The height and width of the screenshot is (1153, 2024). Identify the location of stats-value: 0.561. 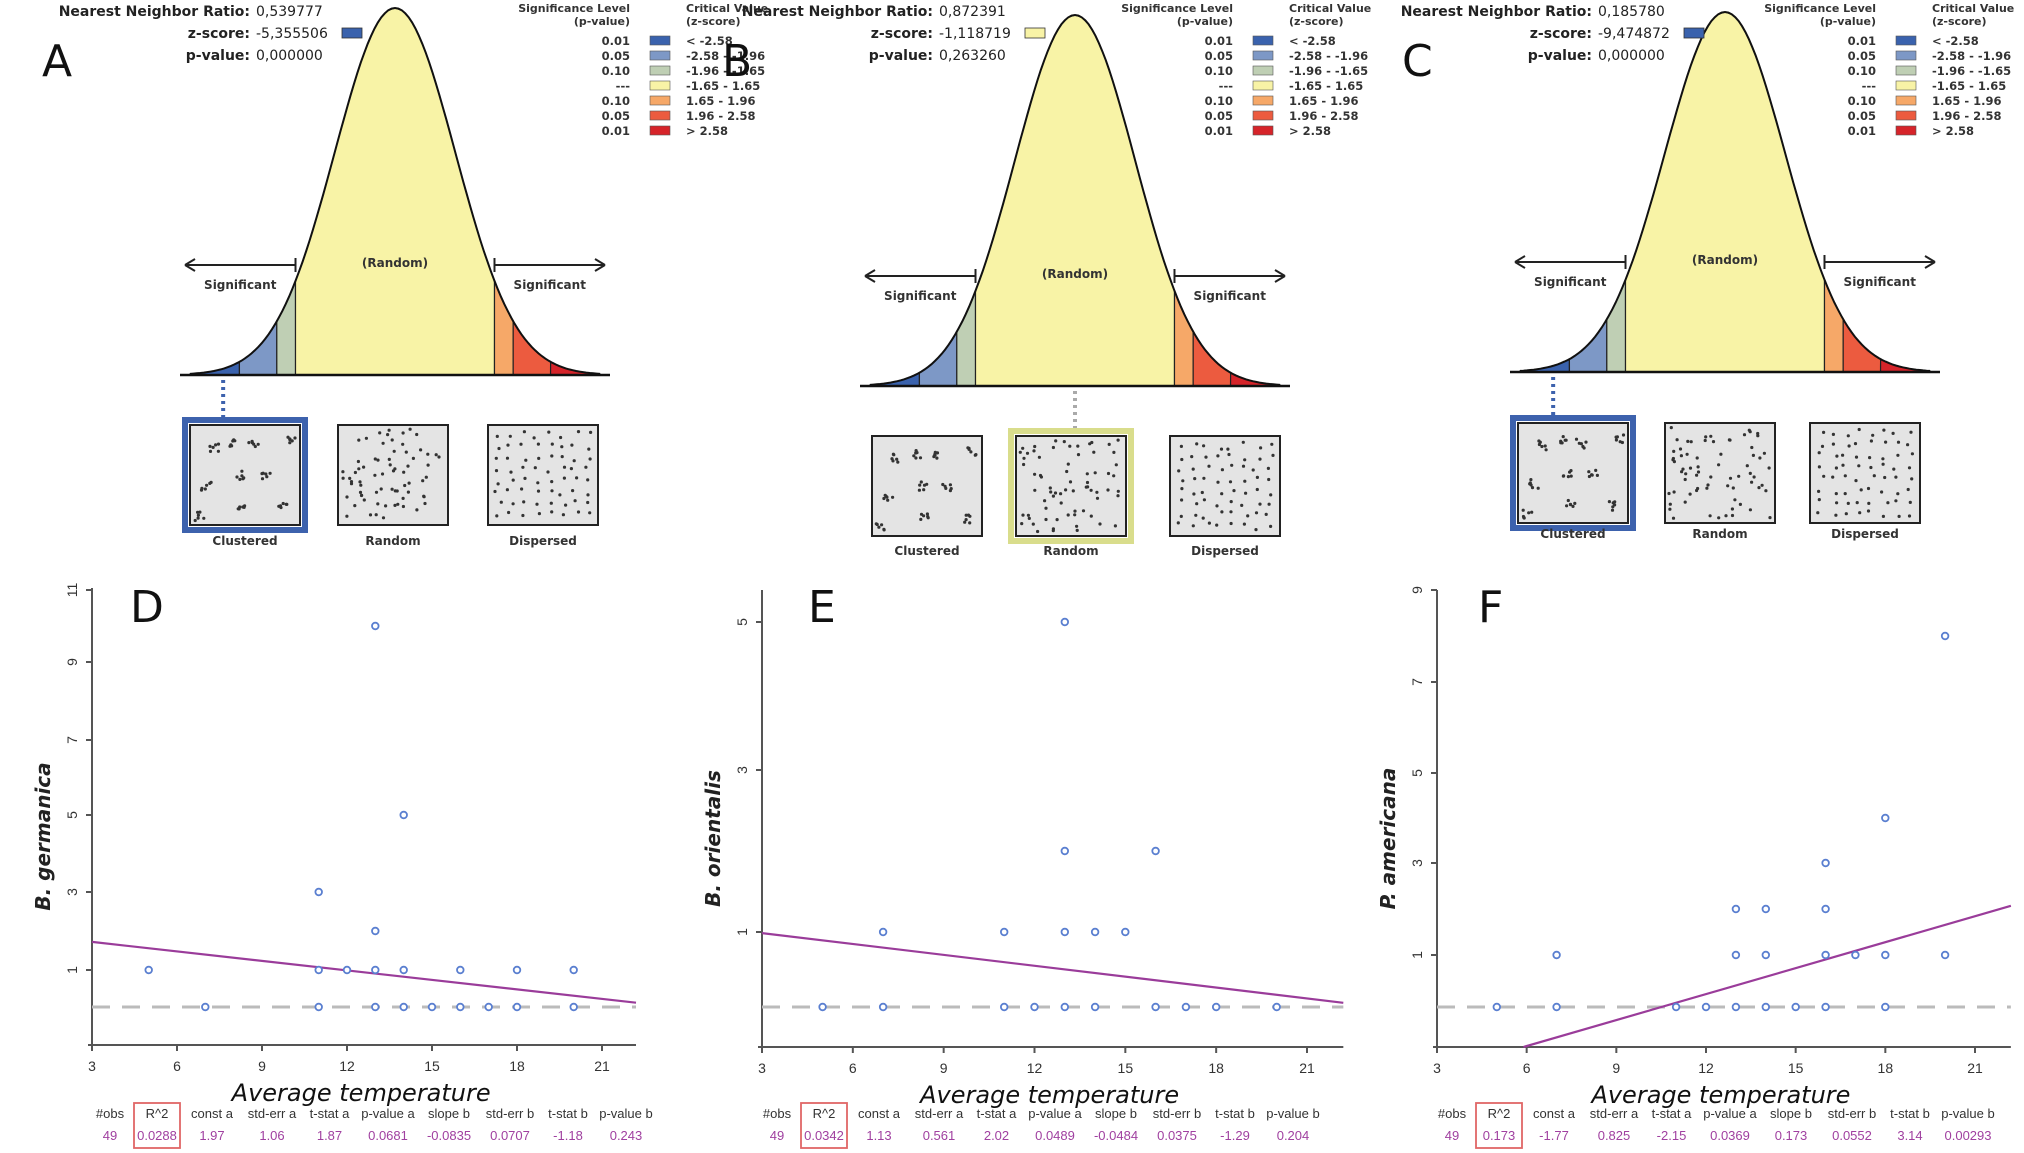
(939, 1135).